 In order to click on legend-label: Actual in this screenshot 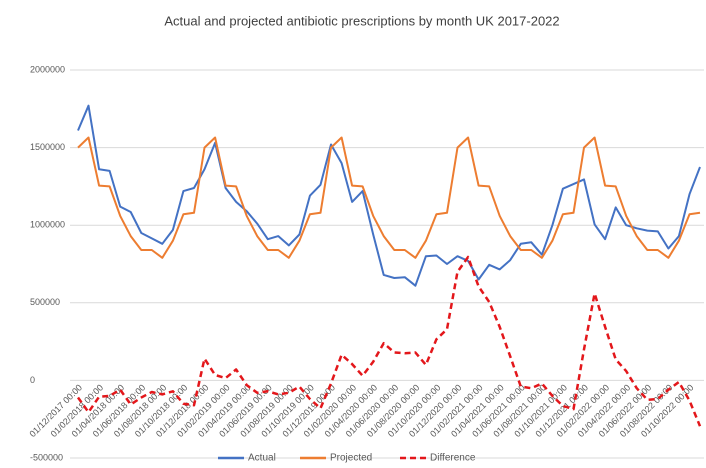, I will do `click(262, 458)`.